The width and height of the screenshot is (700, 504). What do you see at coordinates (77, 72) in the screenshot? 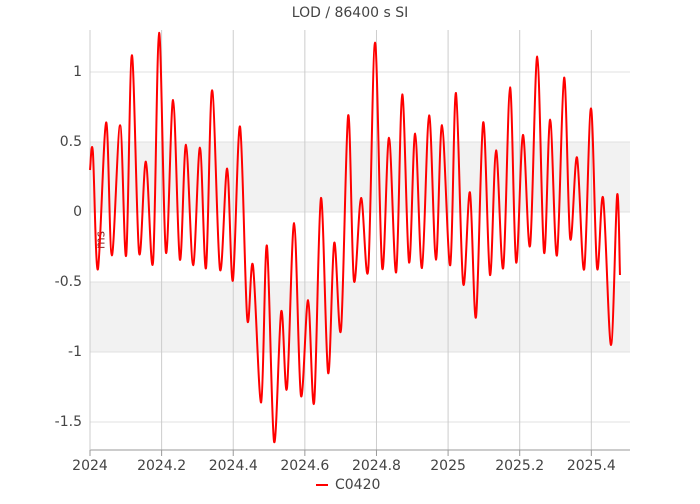
I see `y-tick-label: 1` at bounding box center [77, 72].